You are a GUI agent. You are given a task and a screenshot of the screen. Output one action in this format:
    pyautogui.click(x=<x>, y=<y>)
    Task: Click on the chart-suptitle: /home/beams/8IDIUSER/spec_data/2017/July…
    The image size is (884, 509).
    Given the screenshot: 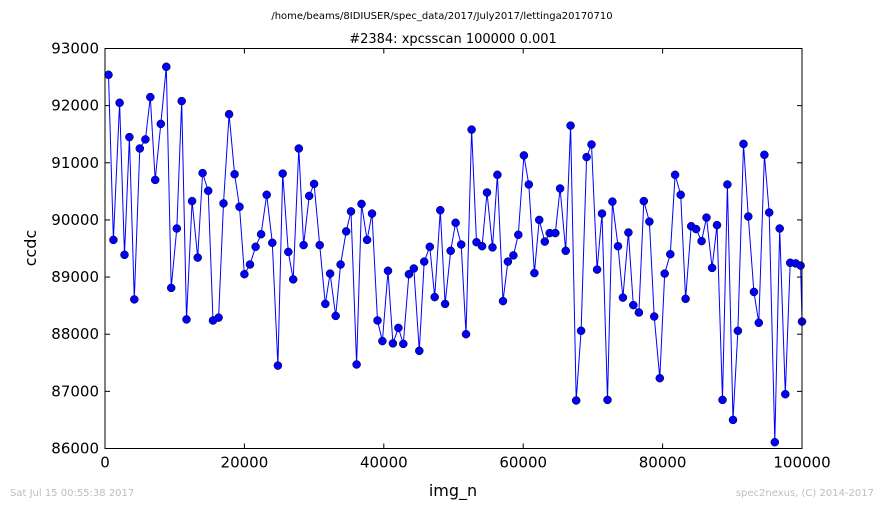 What is the action you would take?
    pyautogui.click(x=441, y=16)
    